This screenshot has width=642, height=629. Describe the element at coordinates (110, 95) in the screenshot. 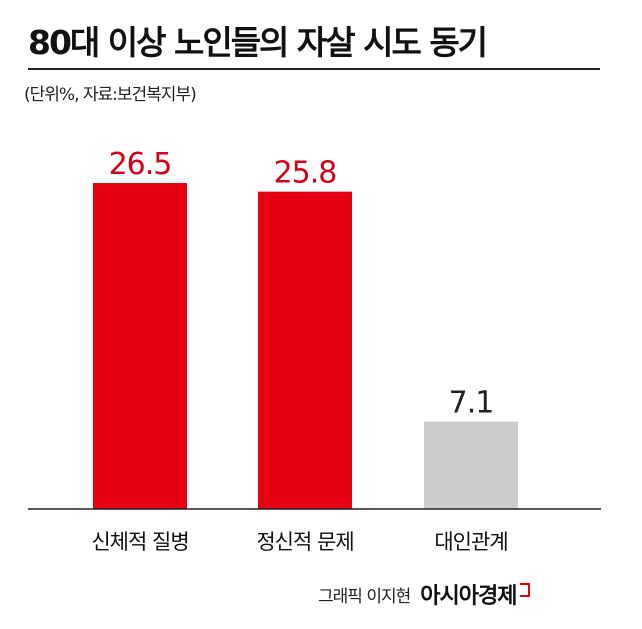

I see `chart-subtitle: (단위%, 자료:보건복지부)` at that location.